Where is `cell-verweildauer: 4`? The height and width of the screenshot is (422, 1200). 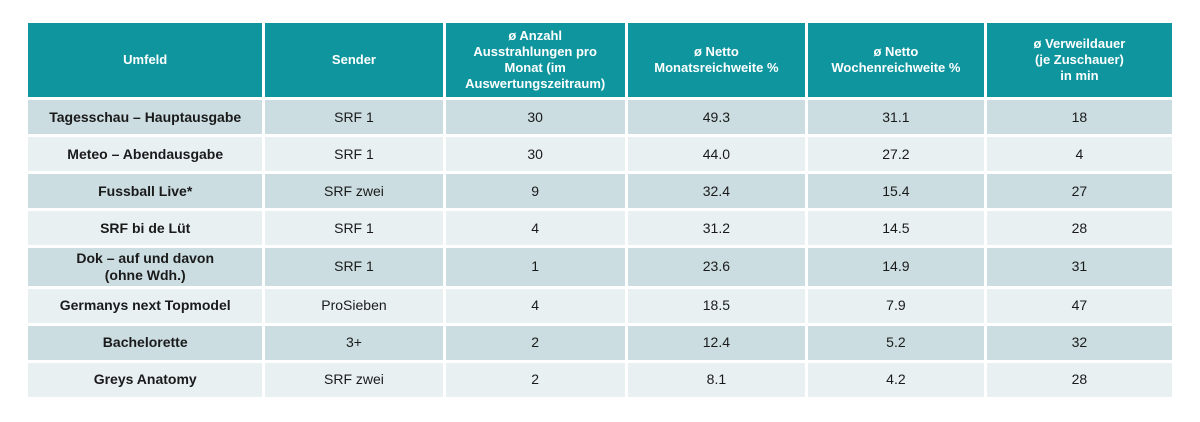
cell-verweildauer: 4 is located at coordinates (1079, 154).